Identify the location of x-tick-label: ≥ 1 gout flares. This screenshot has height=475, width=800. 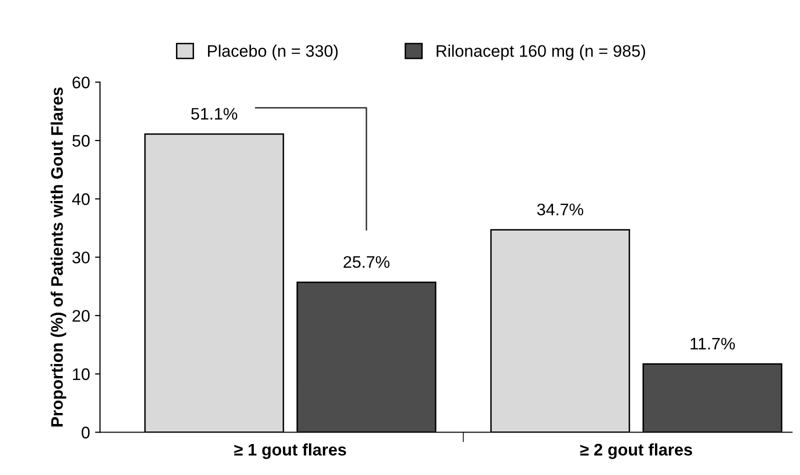
(290, 451).